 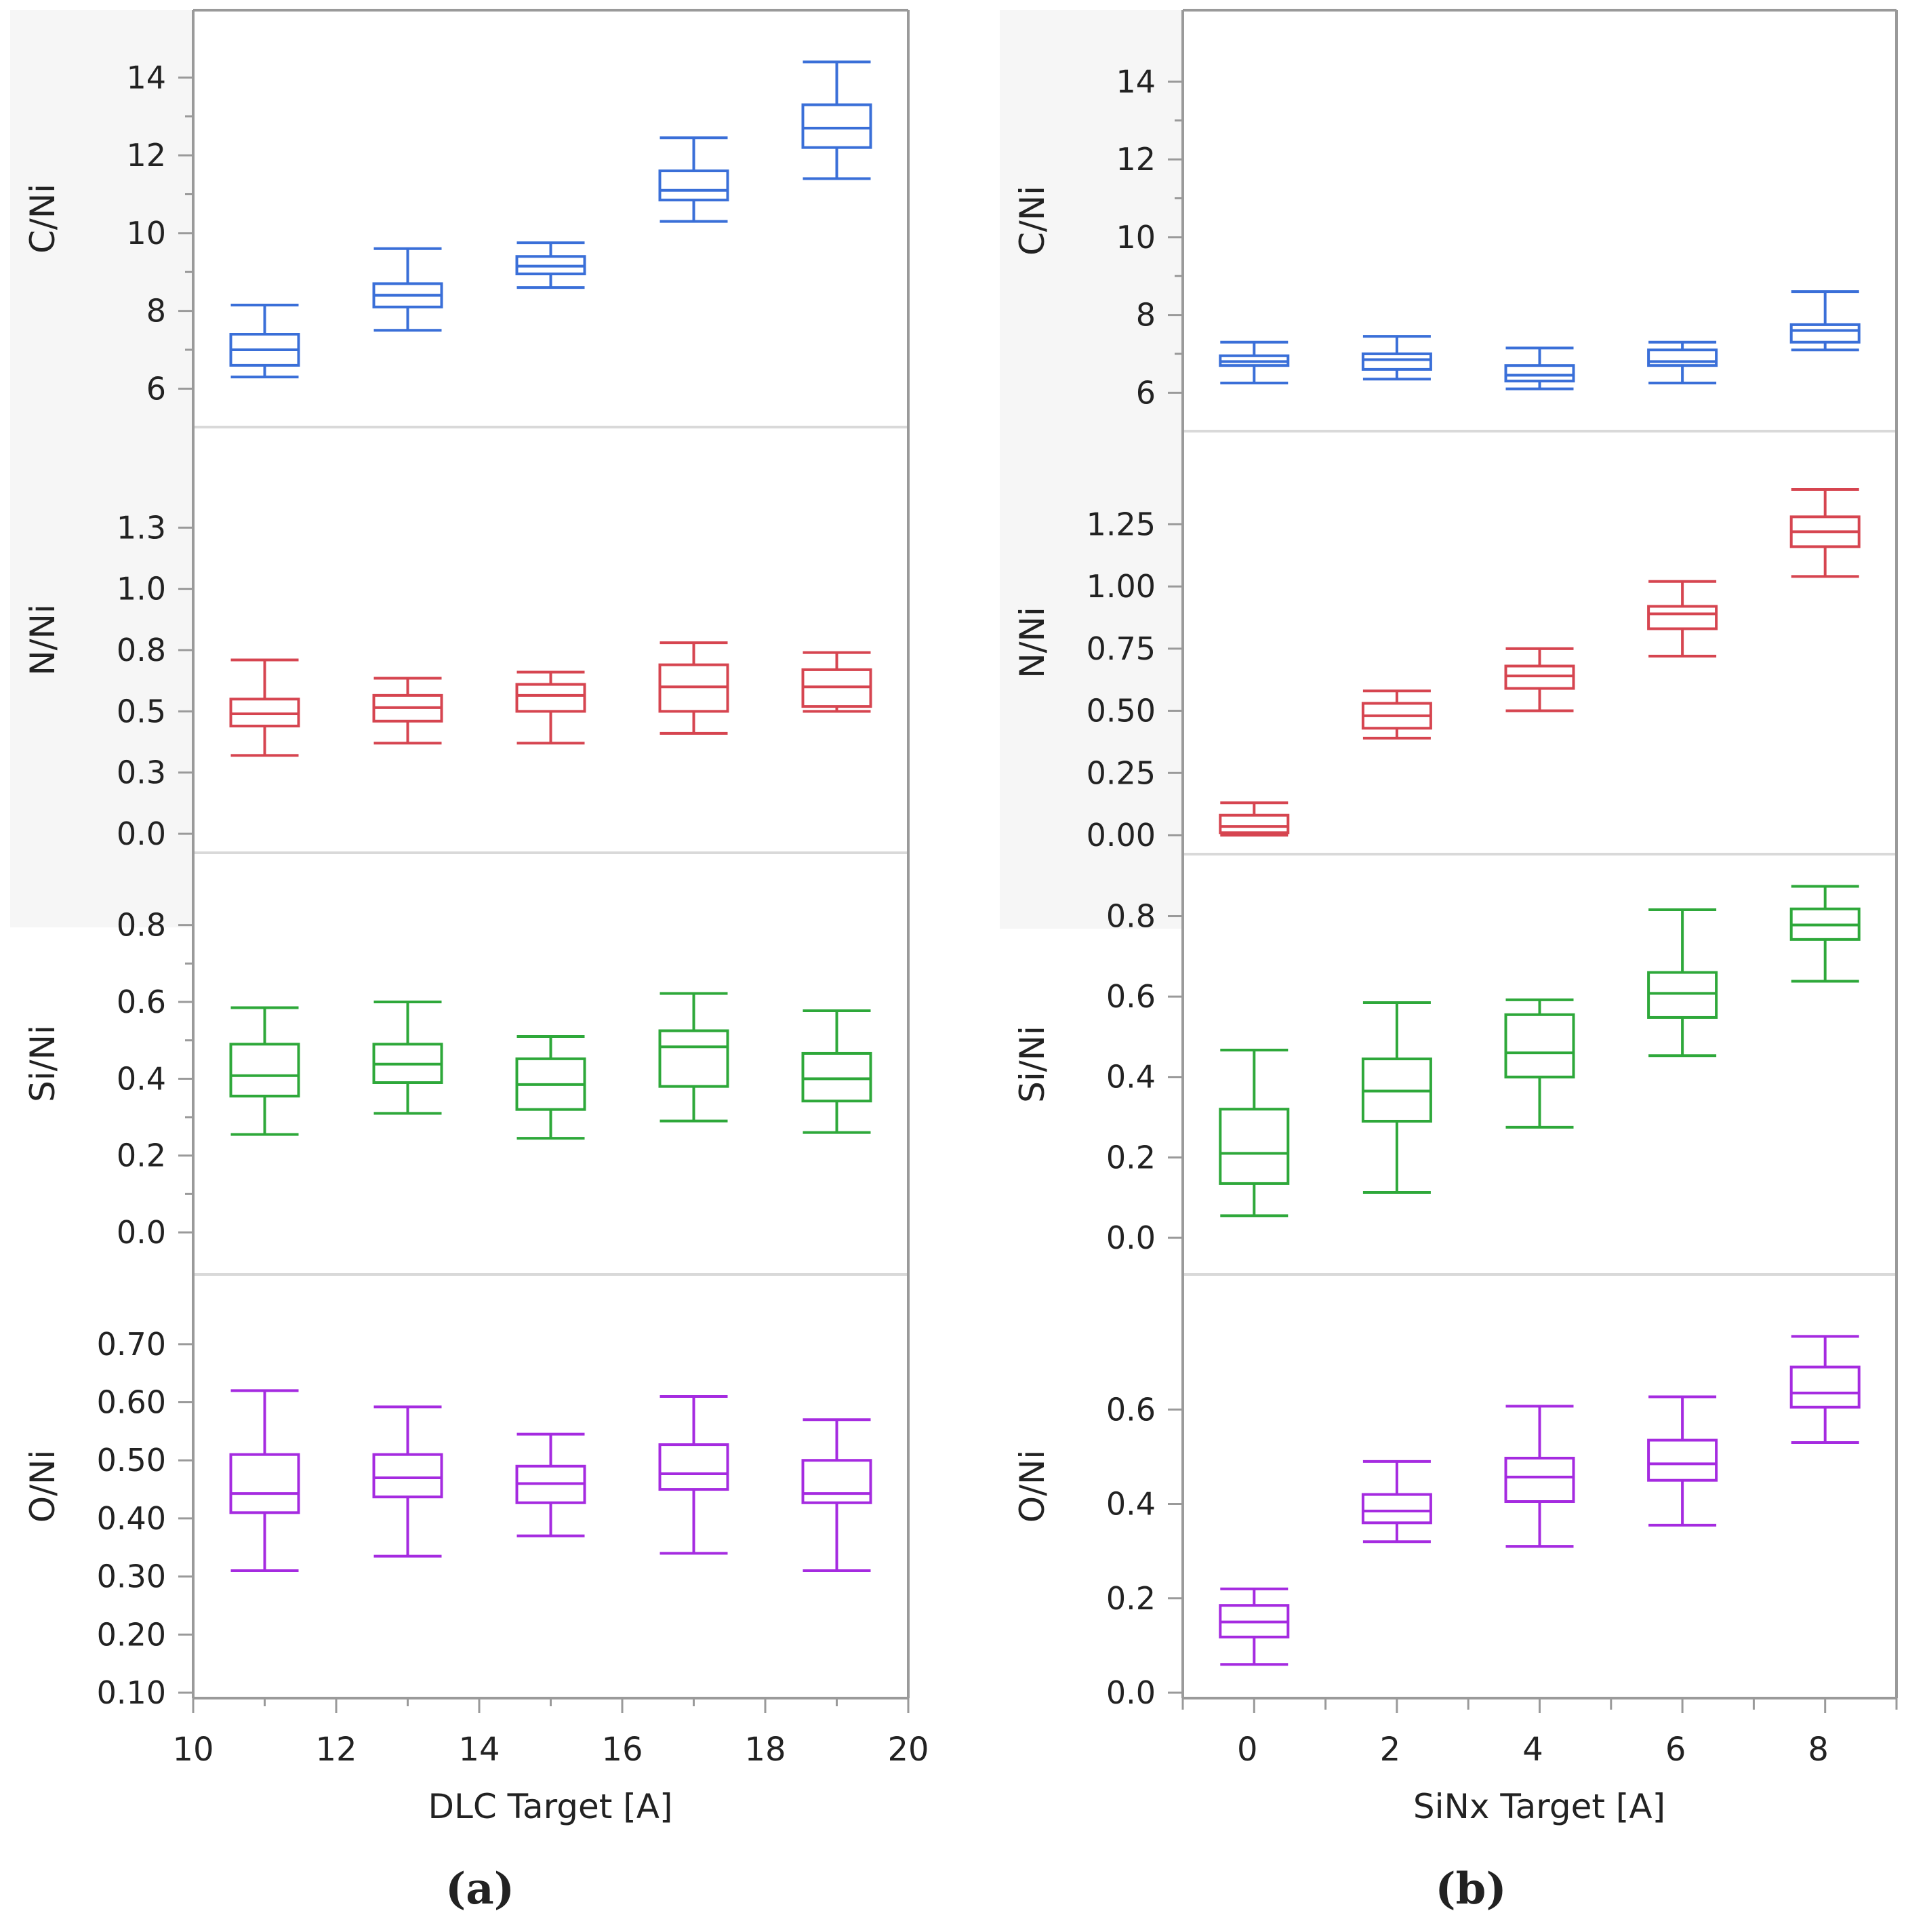 What do you see at coordinates (131, 1460) in the screenshot?
I see `y-tick-label: 0.50` at bounding box center [131, 1460].